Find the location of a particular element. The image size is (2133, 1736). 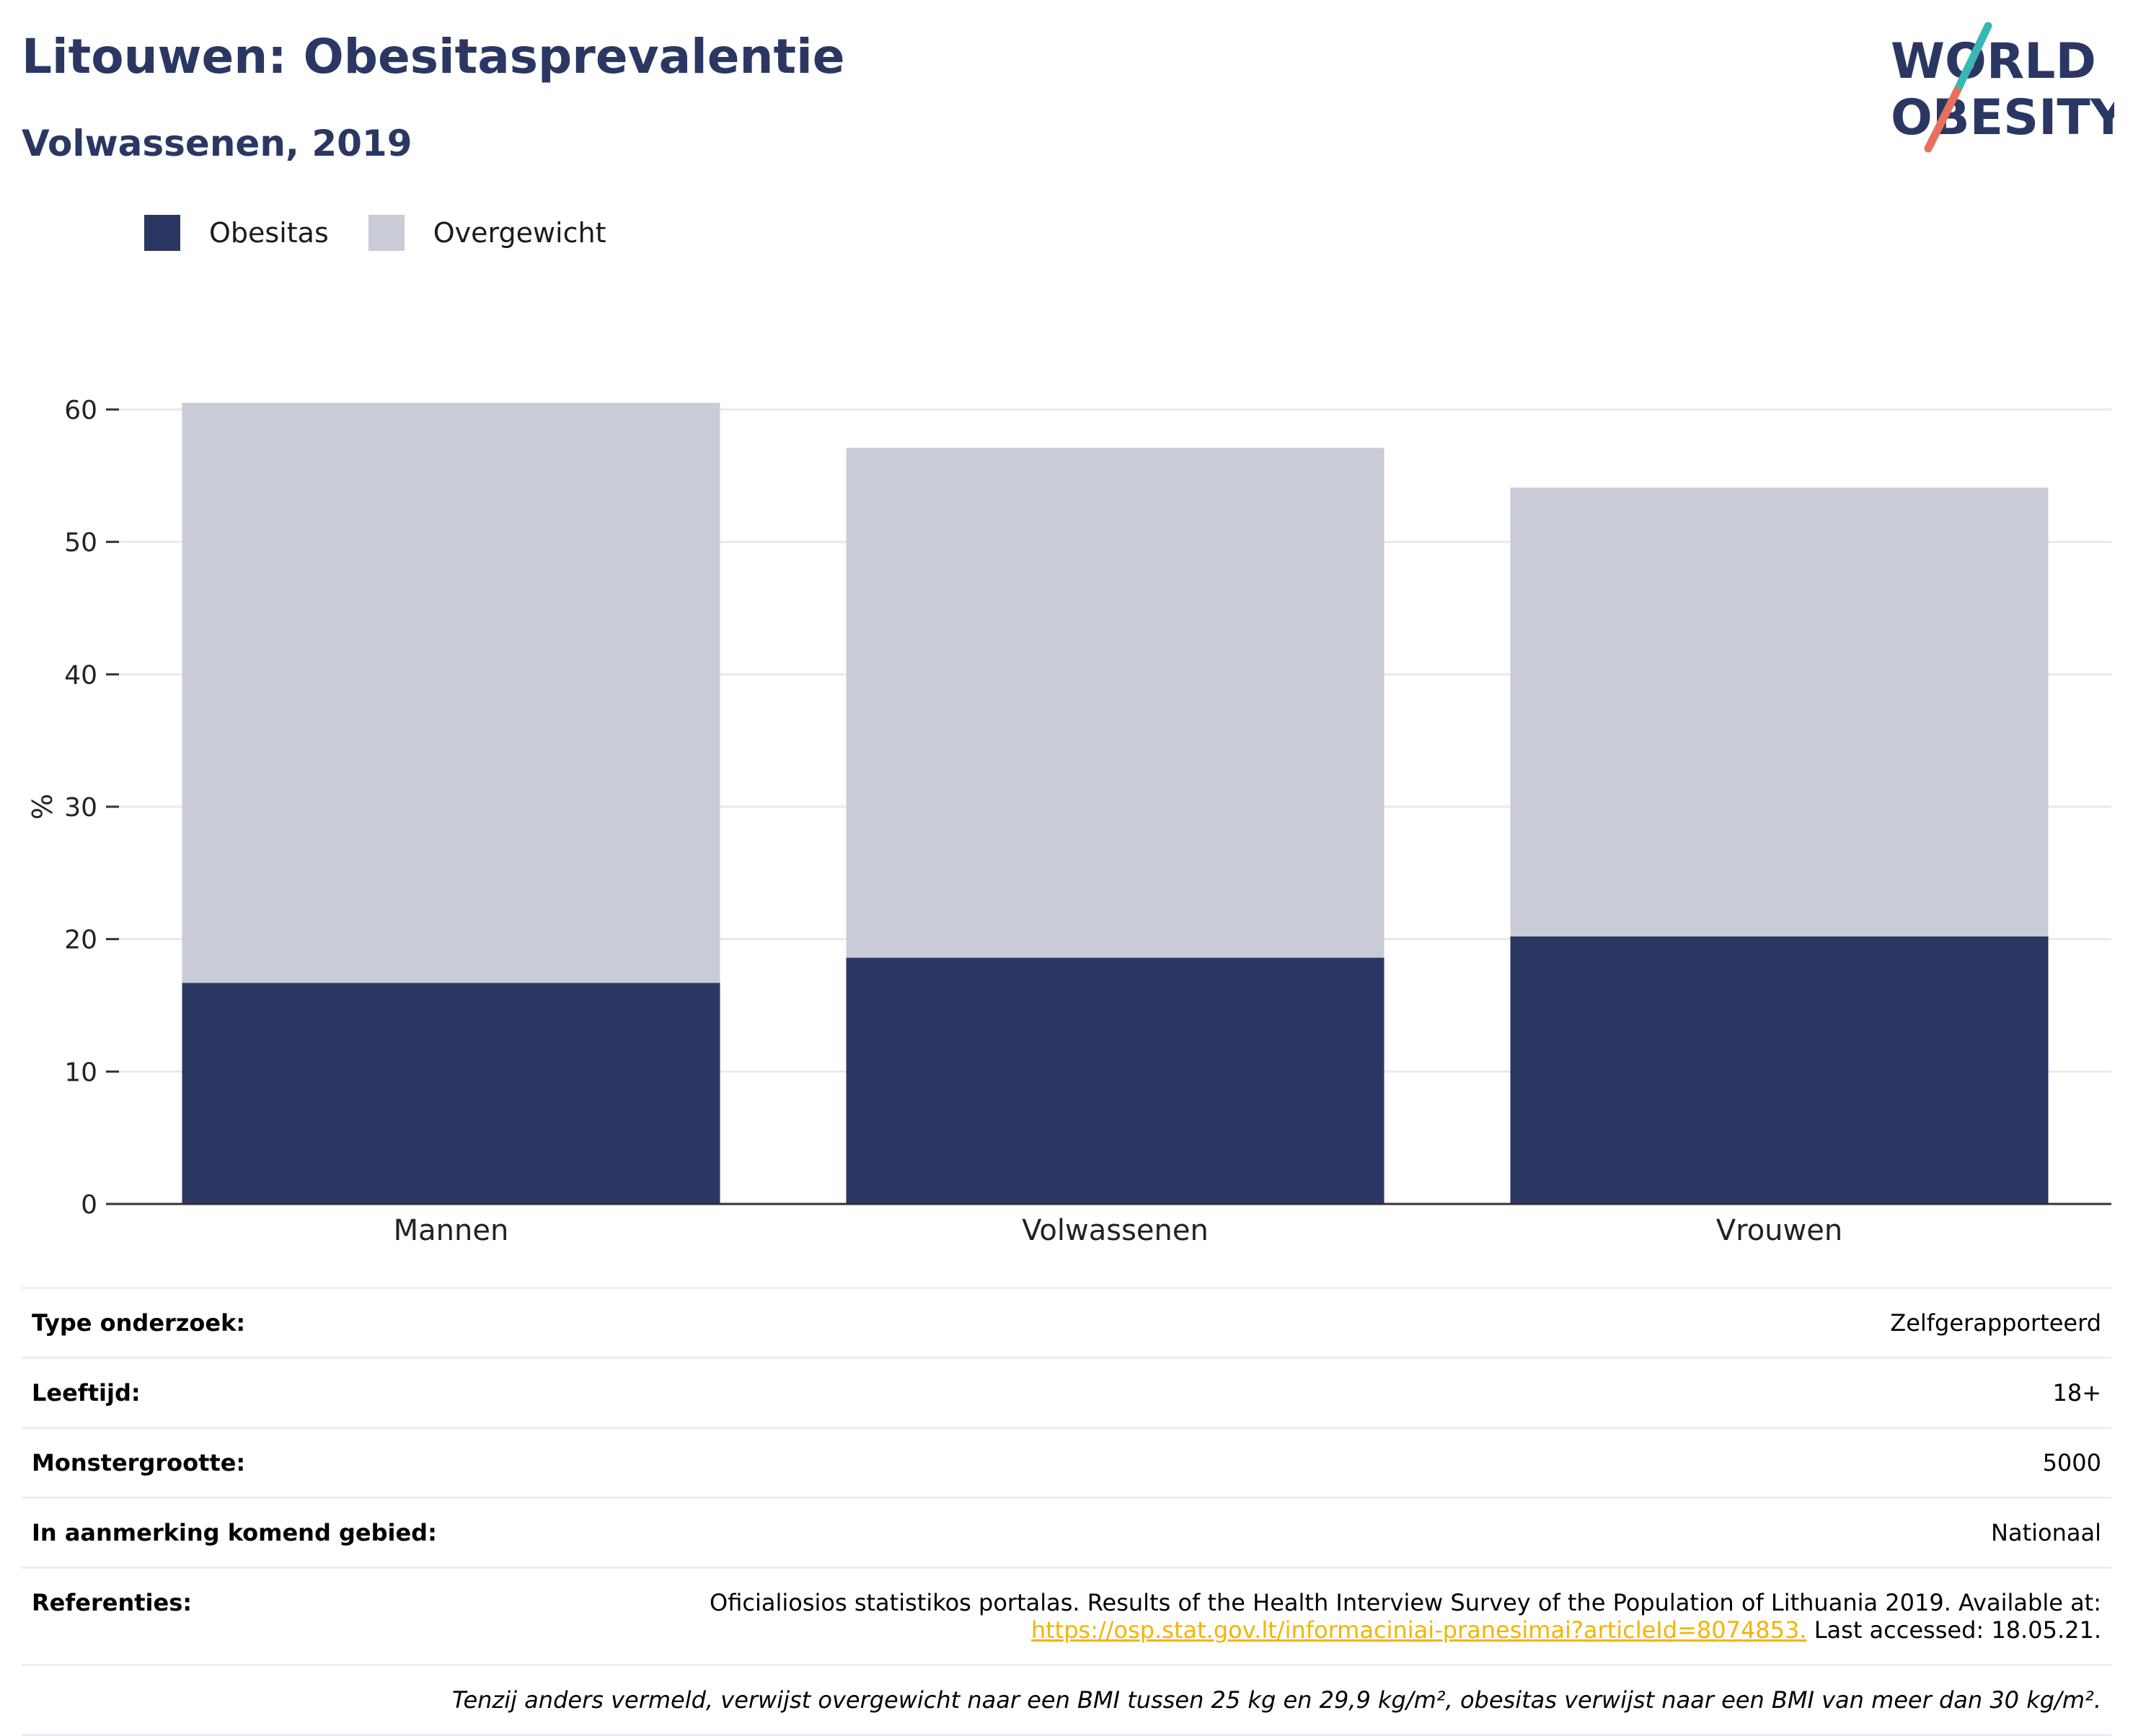

info-row-age: Leeftijd: 18+ is located at coordinates (1066, 1394).